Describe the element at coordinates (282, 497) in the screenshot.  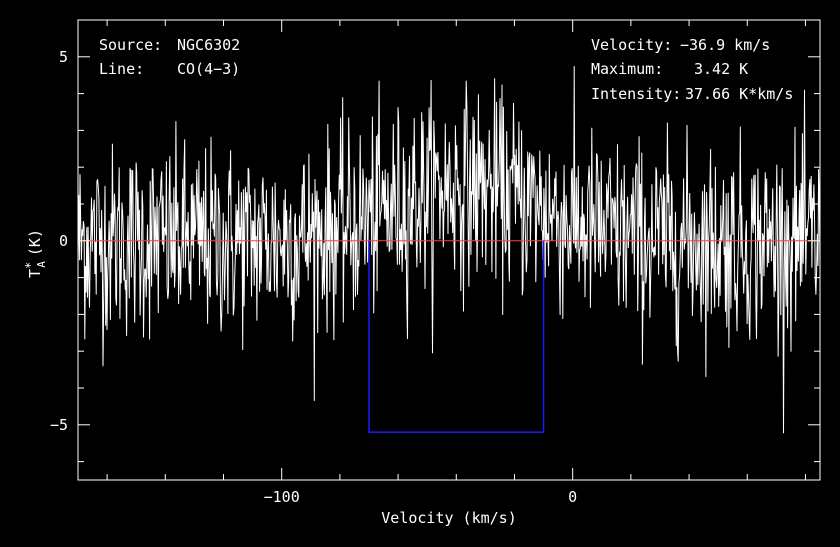
I see `x-tick-label-minus100: −100` at that location.